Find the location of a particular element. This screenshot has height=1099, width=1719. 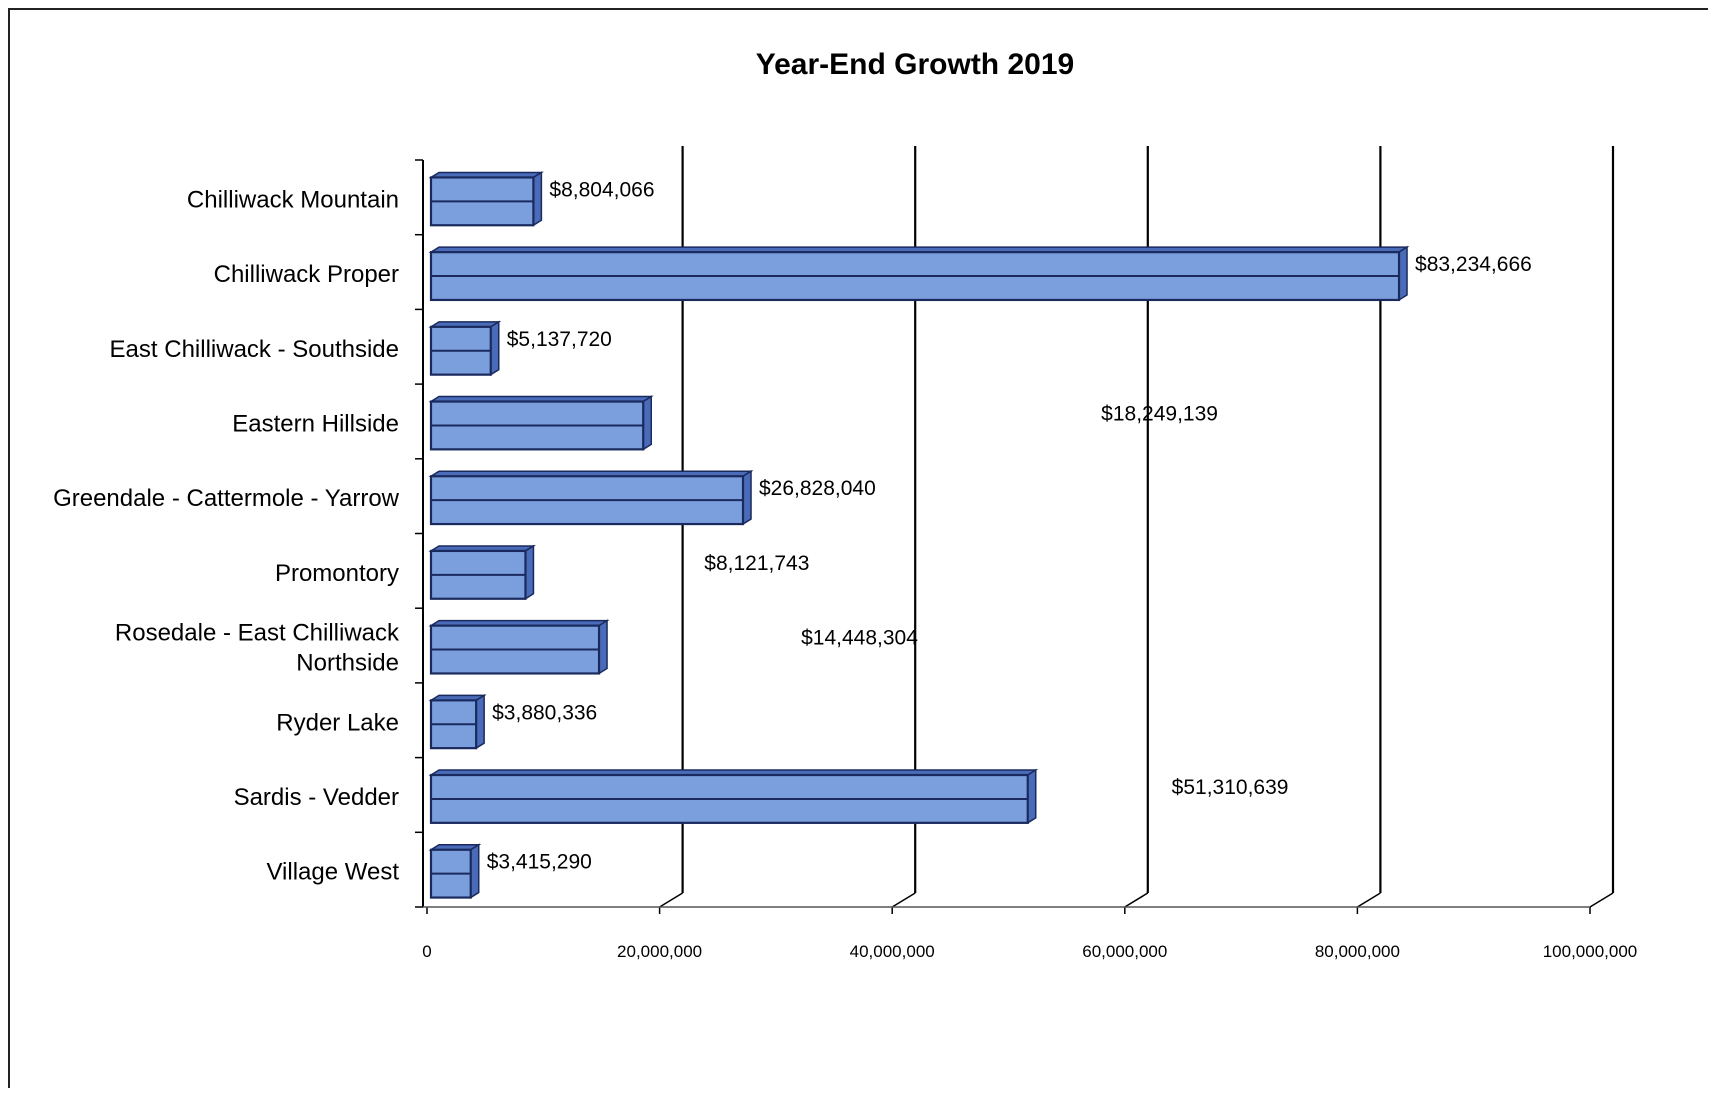

category-label: Village West is located at coordinates (332, 872).